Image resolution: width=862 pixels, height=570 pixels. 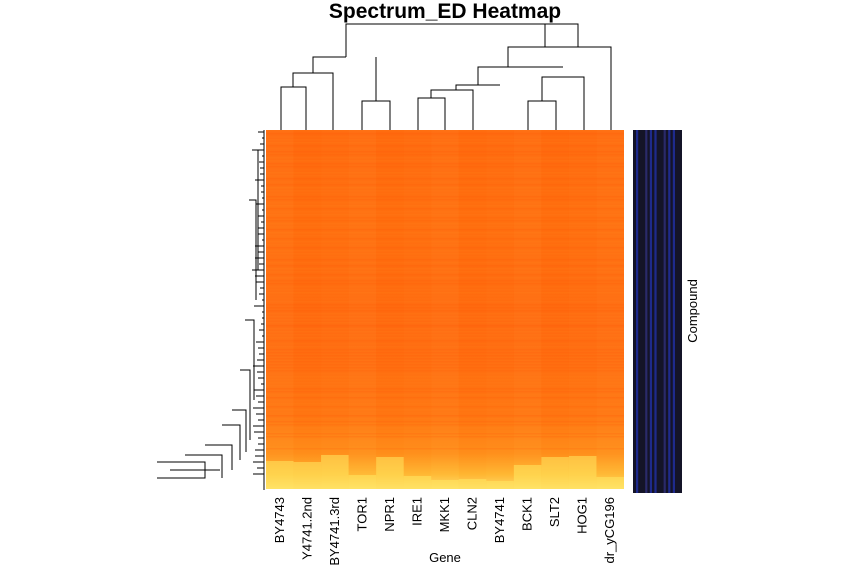 What do you see at coordinates (446, 76) in the screenshot?
I see `column-dendrogram` at bounding box center [446, 76].